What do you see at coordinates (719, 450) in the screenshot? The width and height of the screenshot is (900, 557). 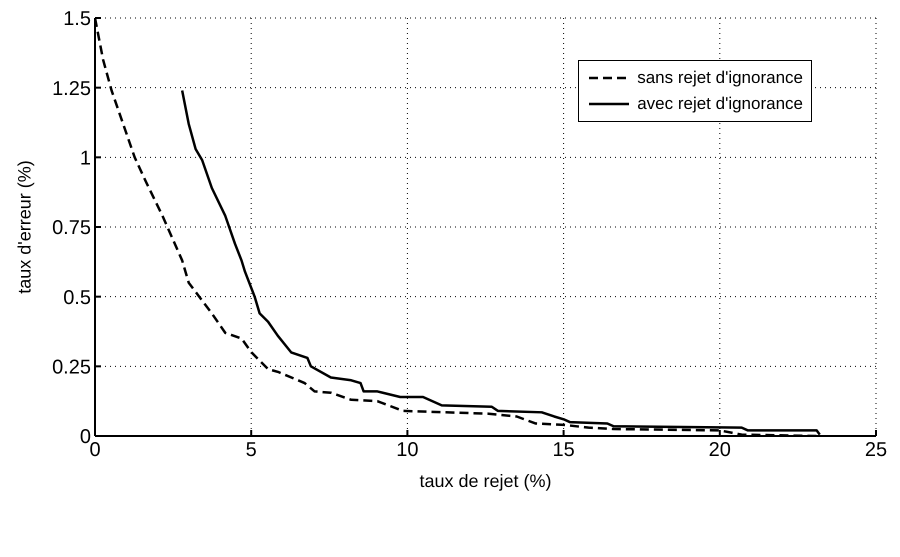 I see `x-tick-label: 20` at bounding box center [719, 450].